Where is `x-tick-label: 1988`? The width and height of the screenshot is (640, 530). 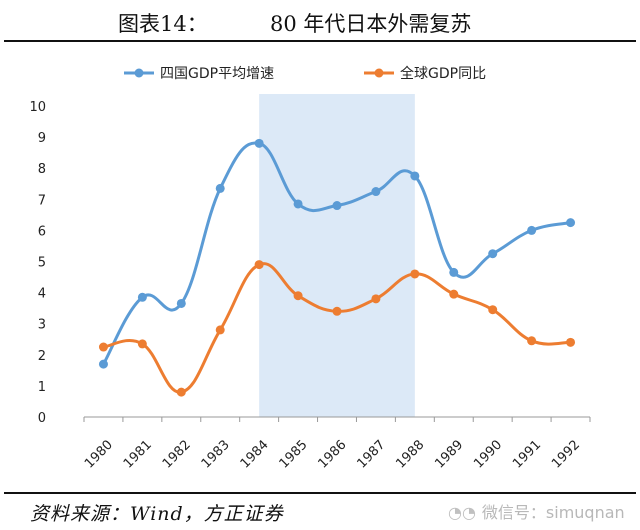 x-tick-label: 1988 is located at coordinates (410, 455).